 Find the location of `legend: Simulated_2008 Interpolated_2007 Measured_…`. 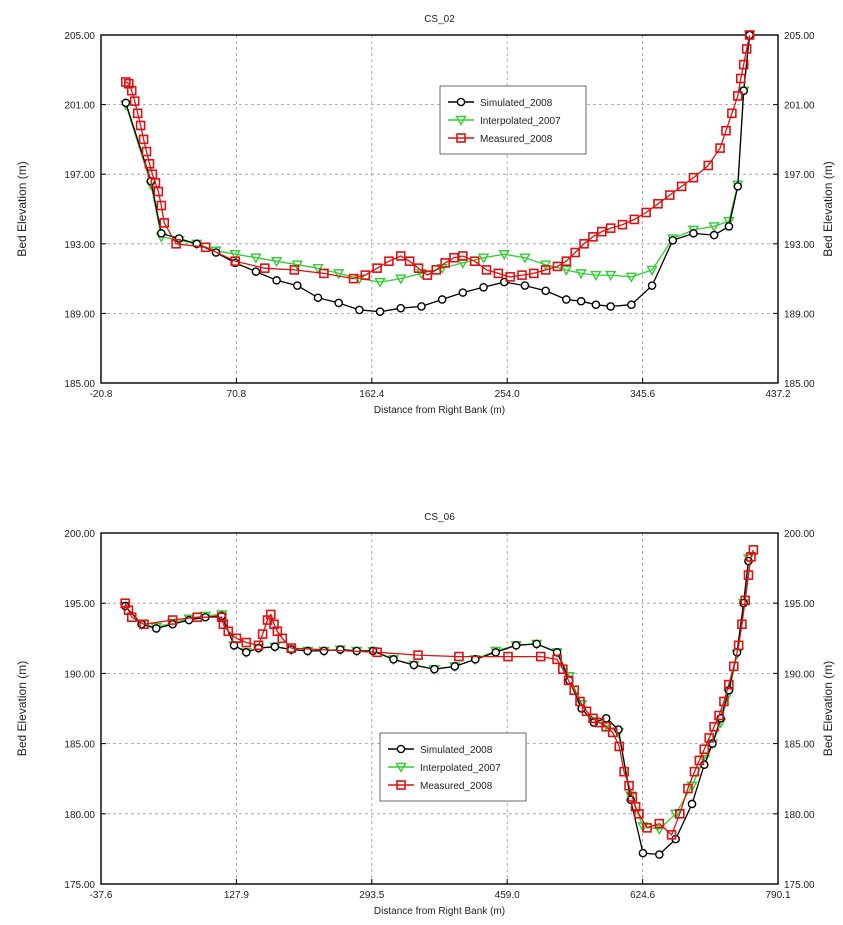

legend: Simulated_2008 Interpolated_2007 Measured_… is located at coordinates (513, 120).